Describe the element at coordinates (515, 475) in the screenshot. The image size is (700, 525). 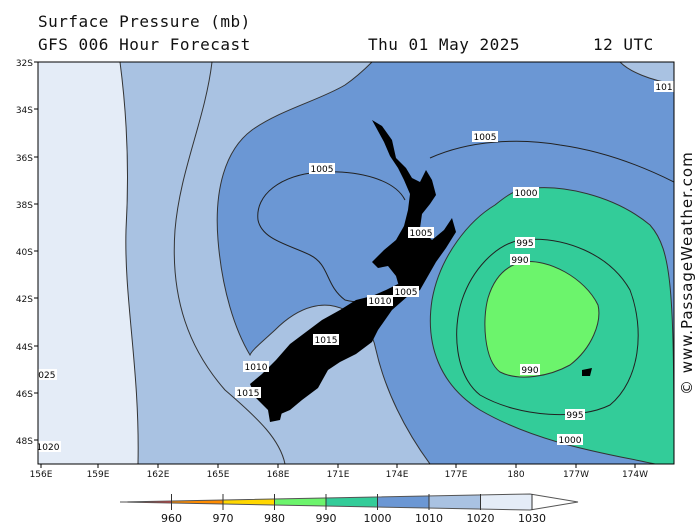
I see `lon-label: 180` at that location.